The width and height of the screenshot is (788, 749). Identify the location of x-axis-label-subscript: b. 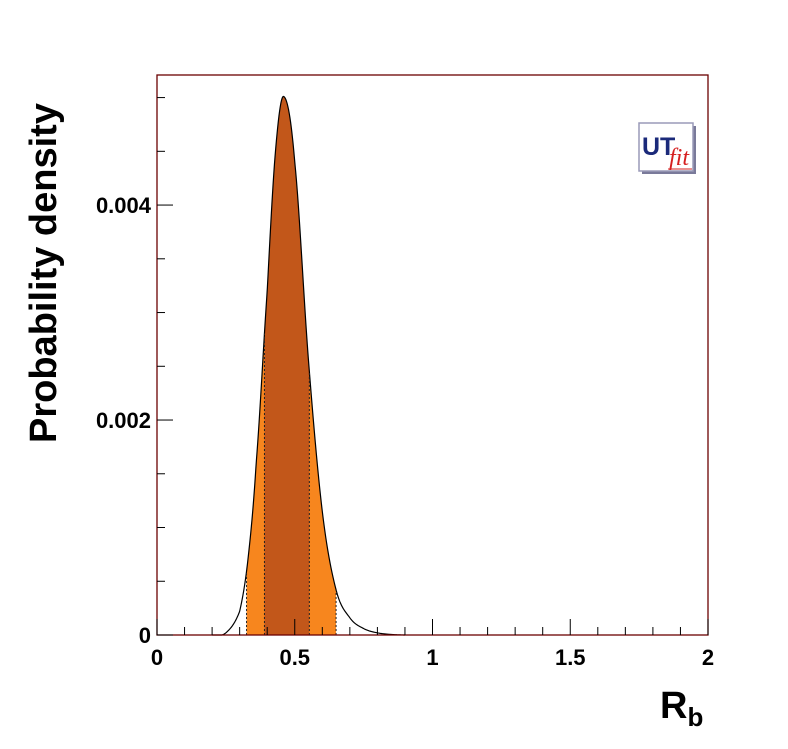
(695, 717).